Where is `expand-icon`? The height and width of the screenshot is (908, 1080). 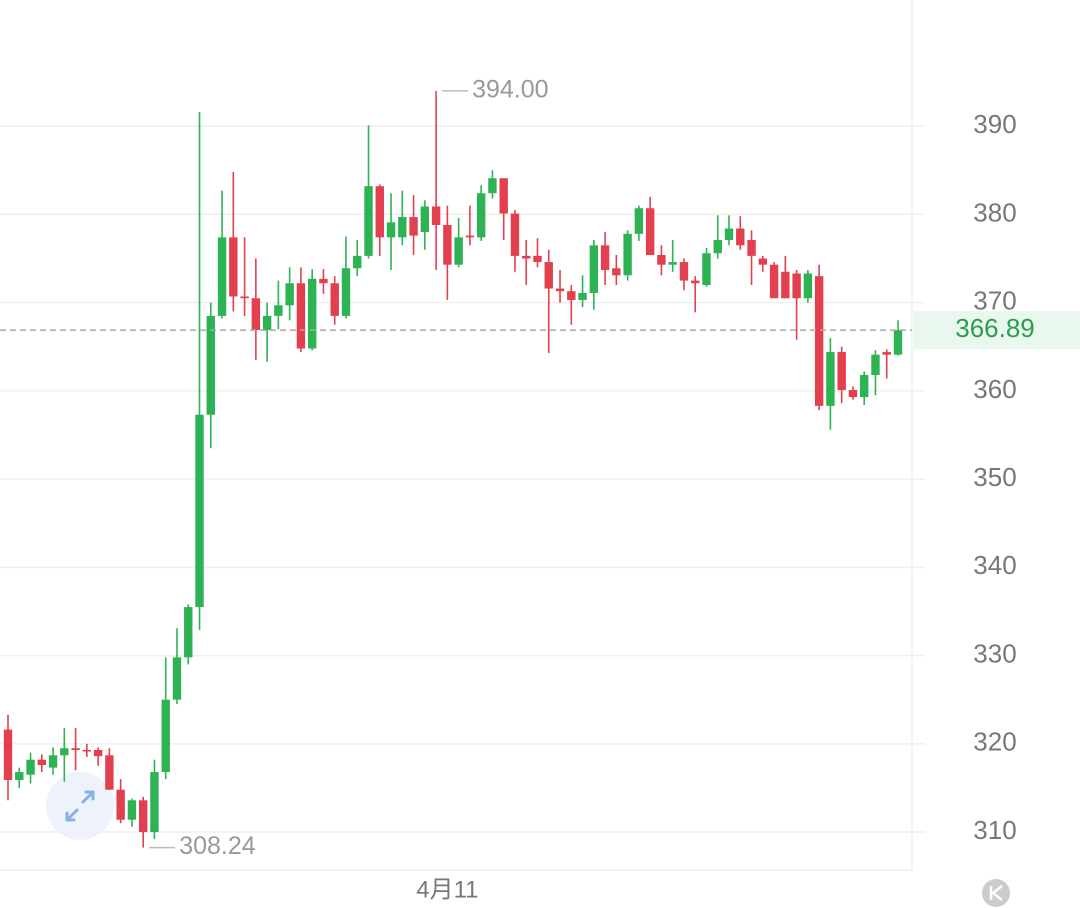
expand-icon is located at coordinates (80, 806).